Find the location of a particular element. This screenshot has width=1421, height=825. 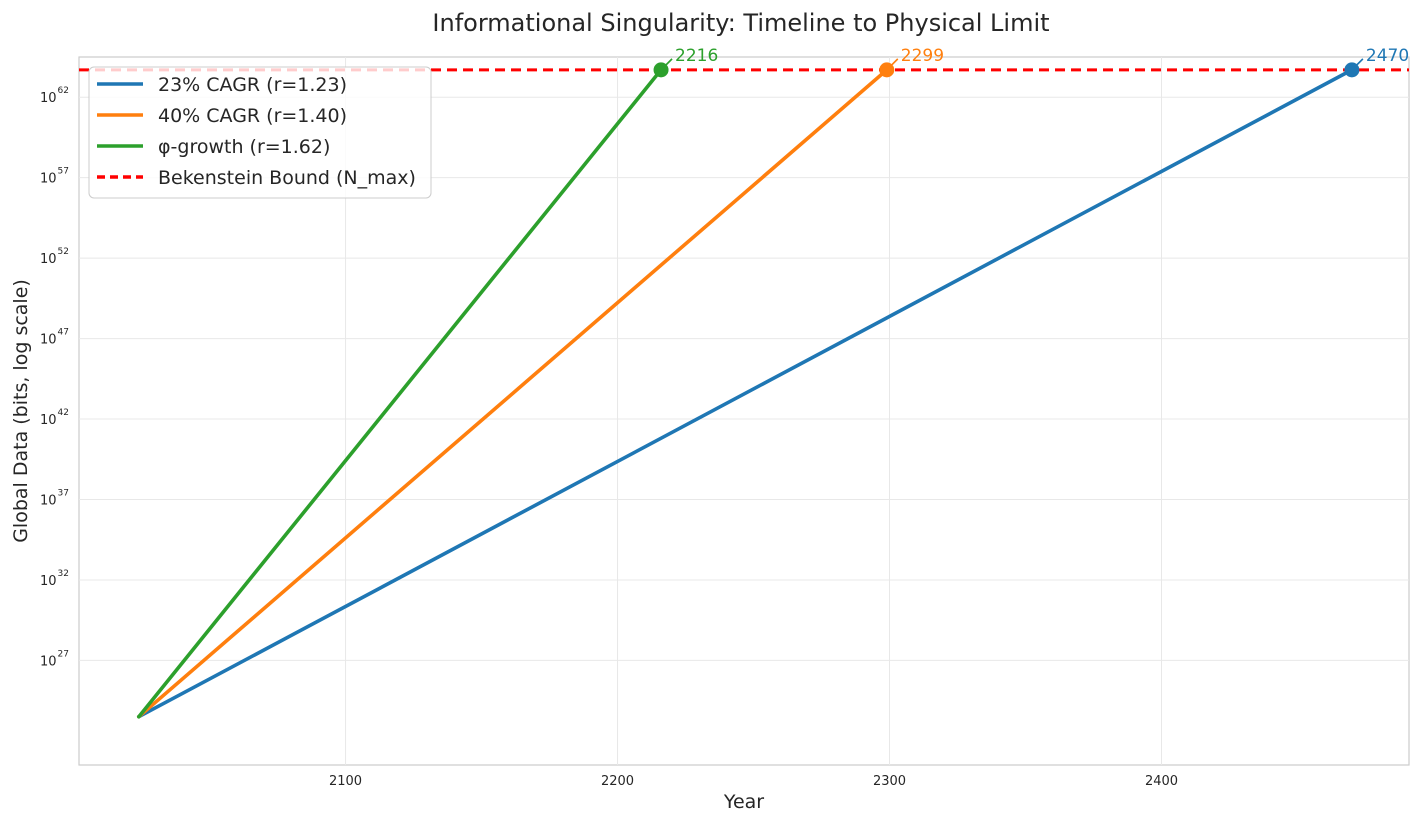

y-tick-label: 1047 is located at coordinates (54, 338).